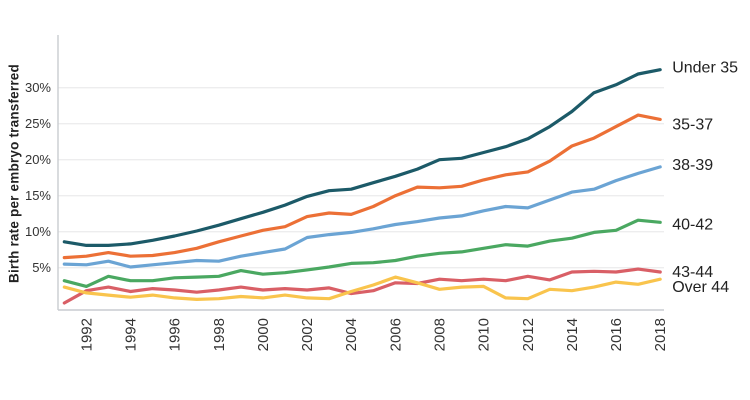 This screenshot has width=750, height=400. What do you see at coordinates (572, 334) in the screenshot?
I see `x-tick-label: 2014` at bounding box center [572, 334].